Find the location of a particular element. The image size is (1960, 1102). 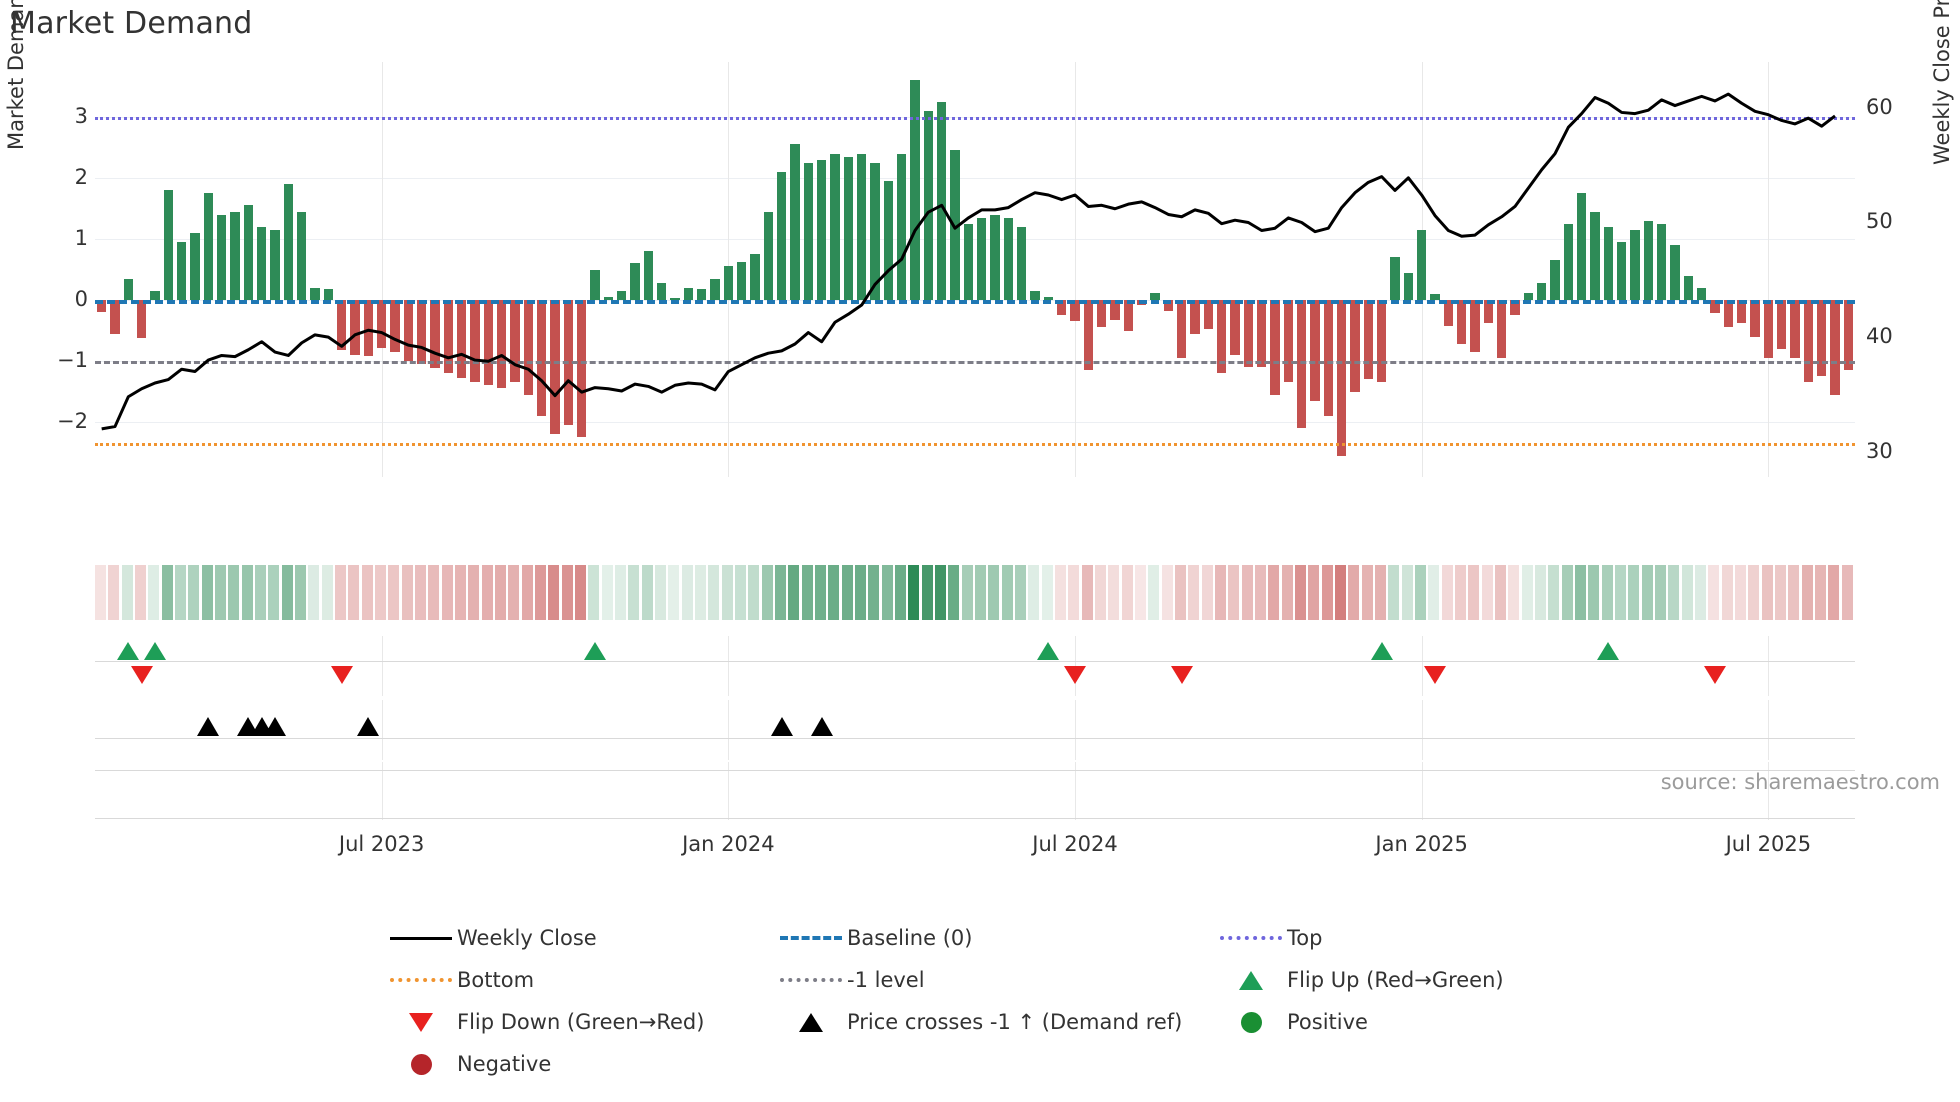

y-axis-right-tick: 30 is located at coordinates (1879, 450).